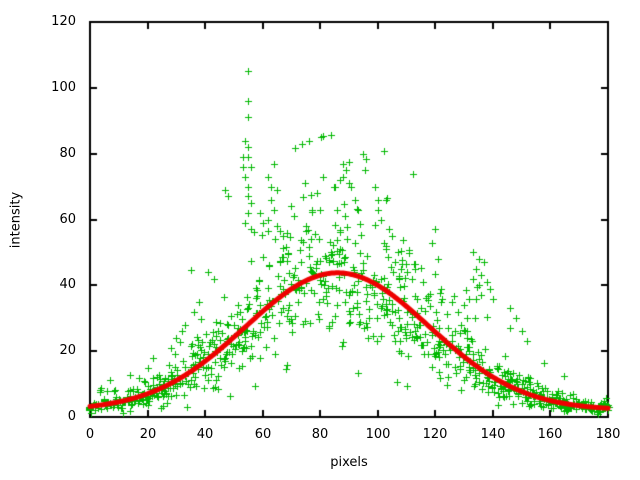 This screenshot has width=640, height=480. Describe the element at coordinates (63, 87) in the screenshot. I see `y-tick-label: 100` at that location.